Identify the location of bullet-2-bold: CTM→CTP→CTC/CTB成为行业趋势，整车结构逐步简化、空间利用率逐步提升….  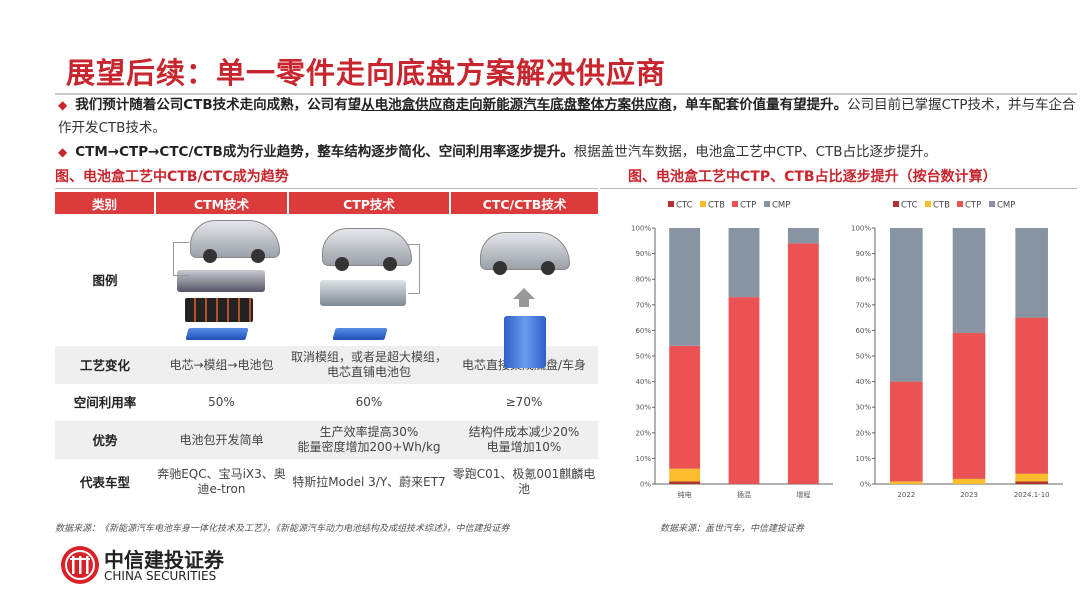
(324, 152).